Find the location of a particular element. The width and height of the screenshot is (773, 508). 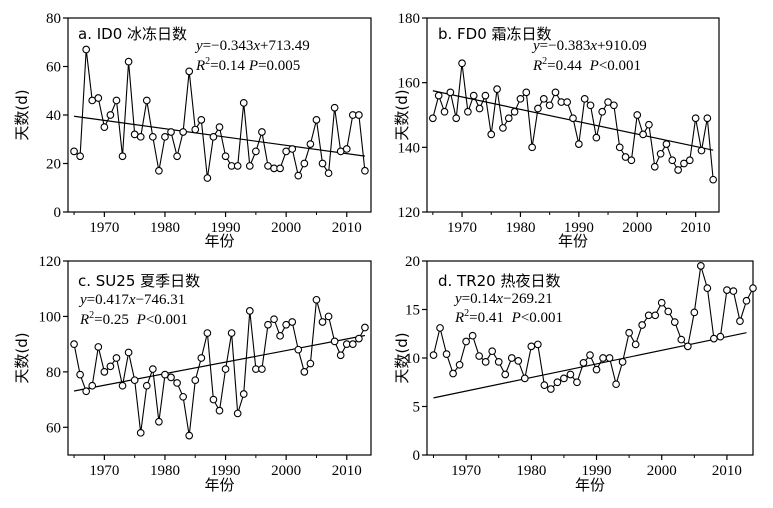

y-tick-label: 15 is located at coordinates (412, 311).